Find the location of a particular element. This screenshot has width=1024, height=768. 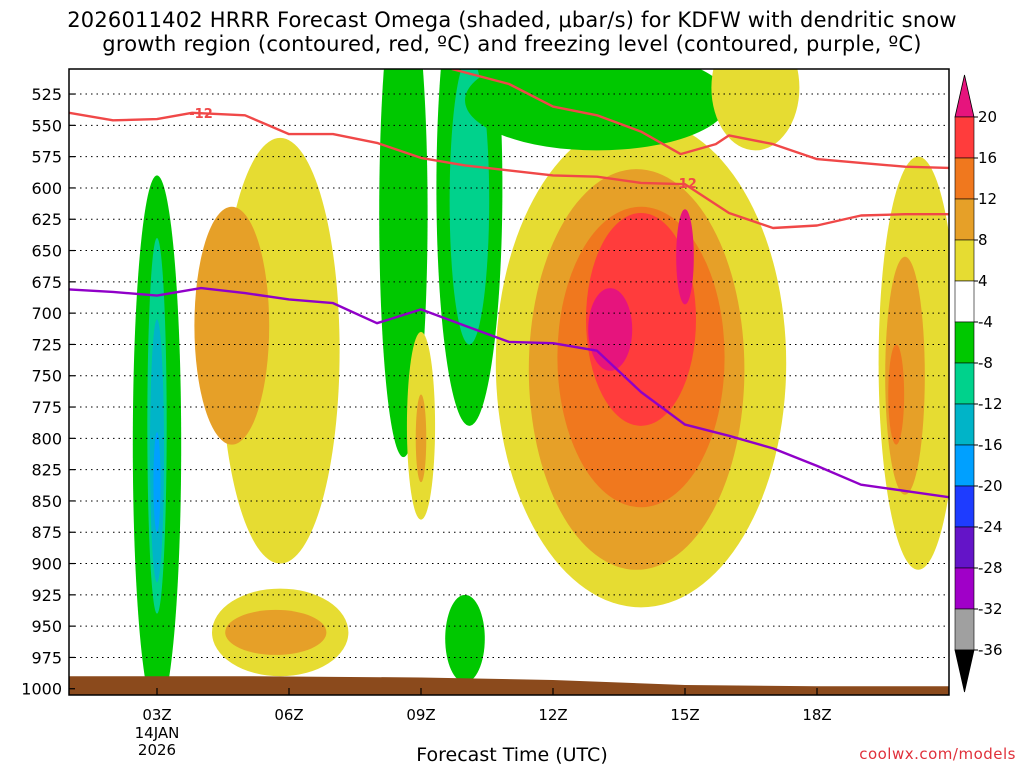

y-tick-label-875: 875 is located at coordinates (46, 532).